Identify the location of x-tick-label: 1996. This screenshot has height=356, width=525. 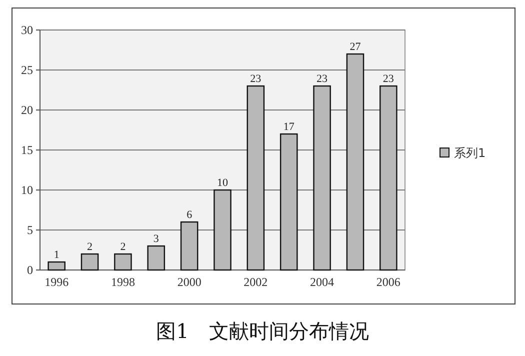
(56, 282).